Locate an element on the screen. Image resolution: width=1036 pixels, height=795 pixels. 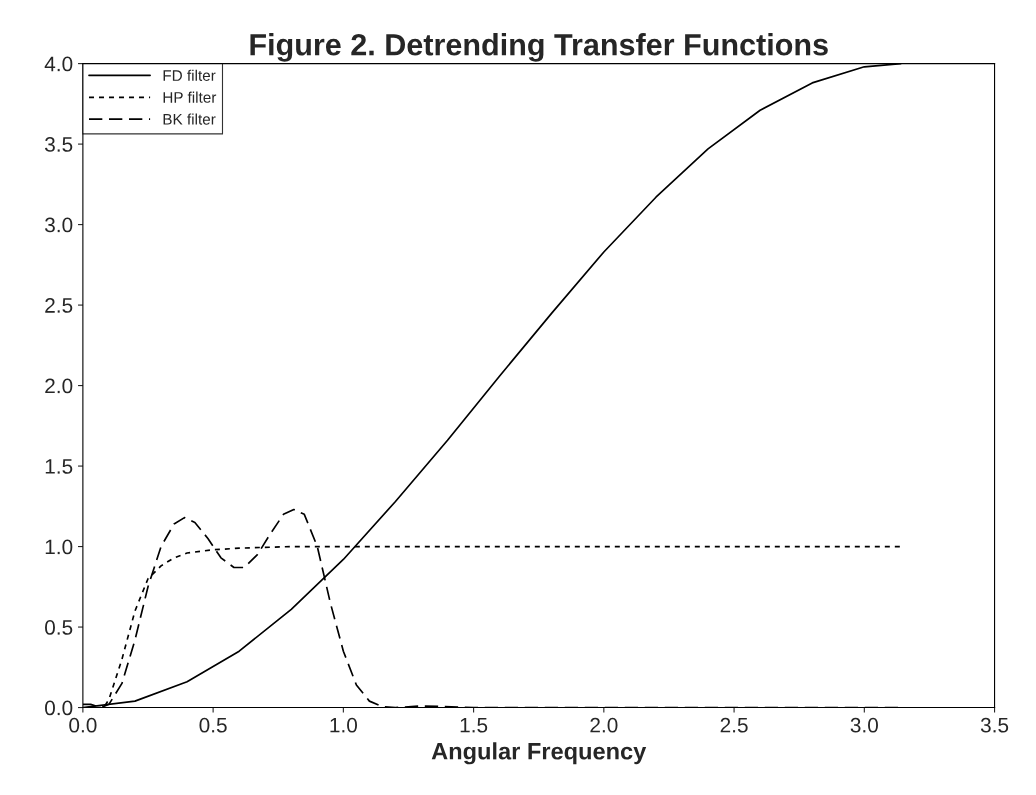
y-tick-label: 0.0 is located at coordinates (59, 708).